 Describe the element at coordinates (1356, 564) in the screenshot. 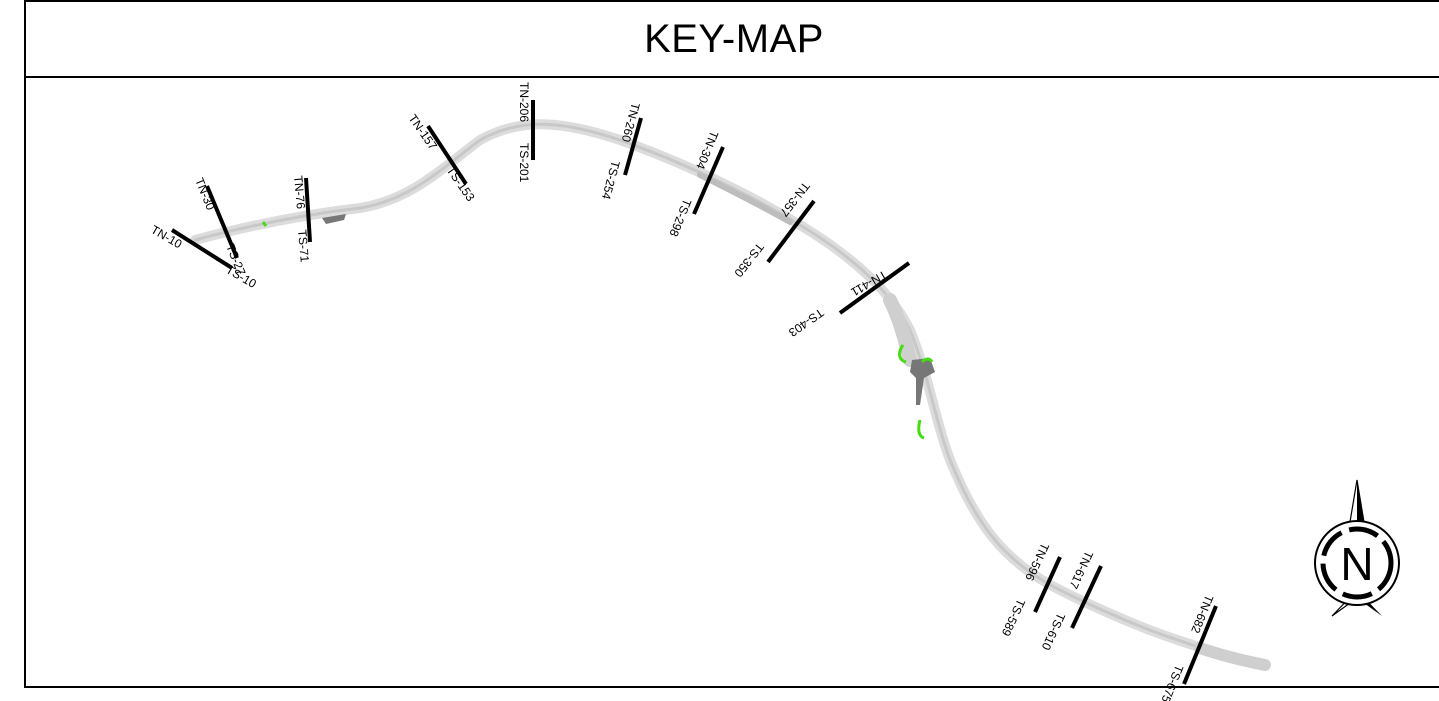

I see `north-label: N` at that location.